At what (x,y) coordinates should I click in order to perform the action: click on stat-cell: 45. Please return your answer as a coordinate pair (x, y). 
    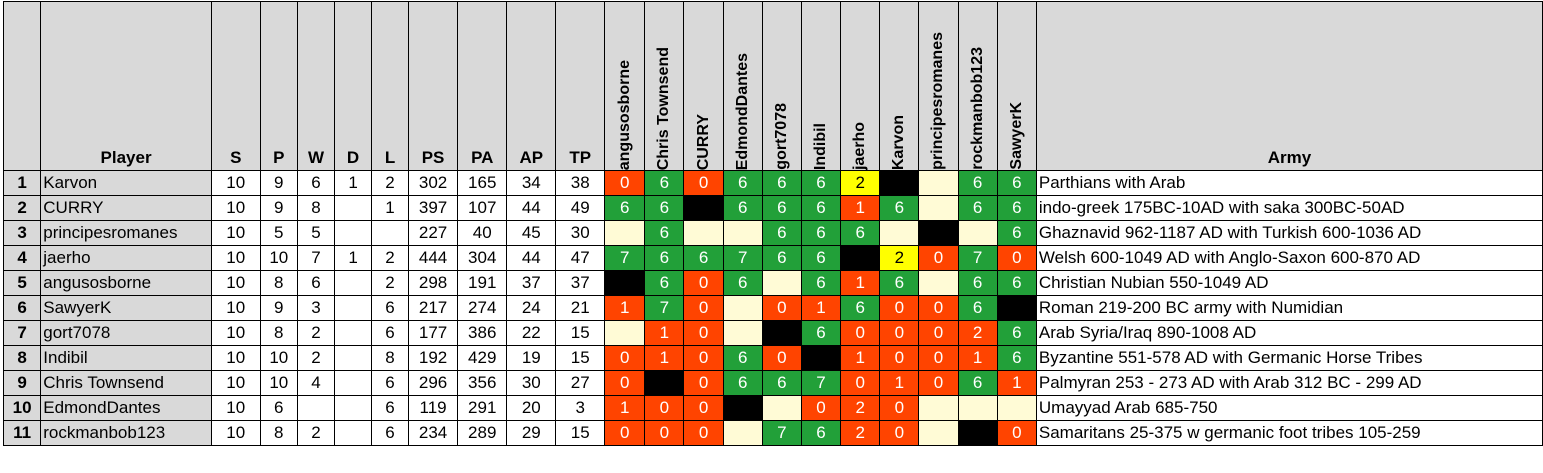
    Looking at the image, I should click on (531, 233).